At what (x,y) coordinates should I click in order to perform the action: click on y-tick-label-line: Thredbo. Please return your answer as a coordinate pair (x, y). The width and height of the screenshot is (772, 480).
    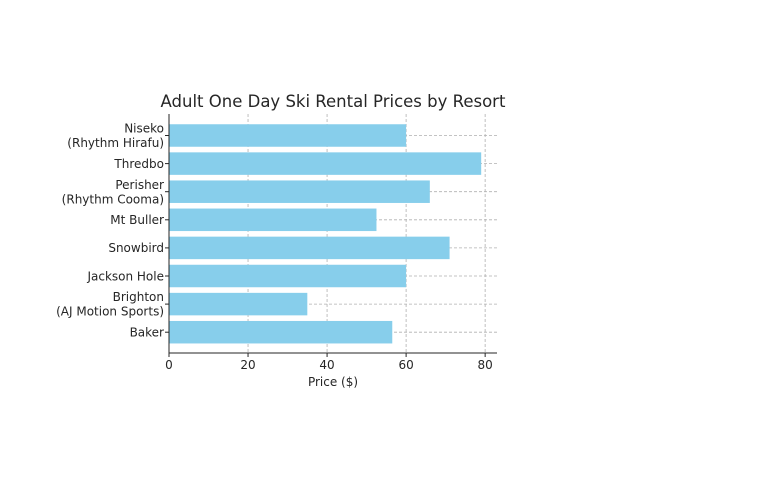
    Looking at the image, I should click on (138, 164).